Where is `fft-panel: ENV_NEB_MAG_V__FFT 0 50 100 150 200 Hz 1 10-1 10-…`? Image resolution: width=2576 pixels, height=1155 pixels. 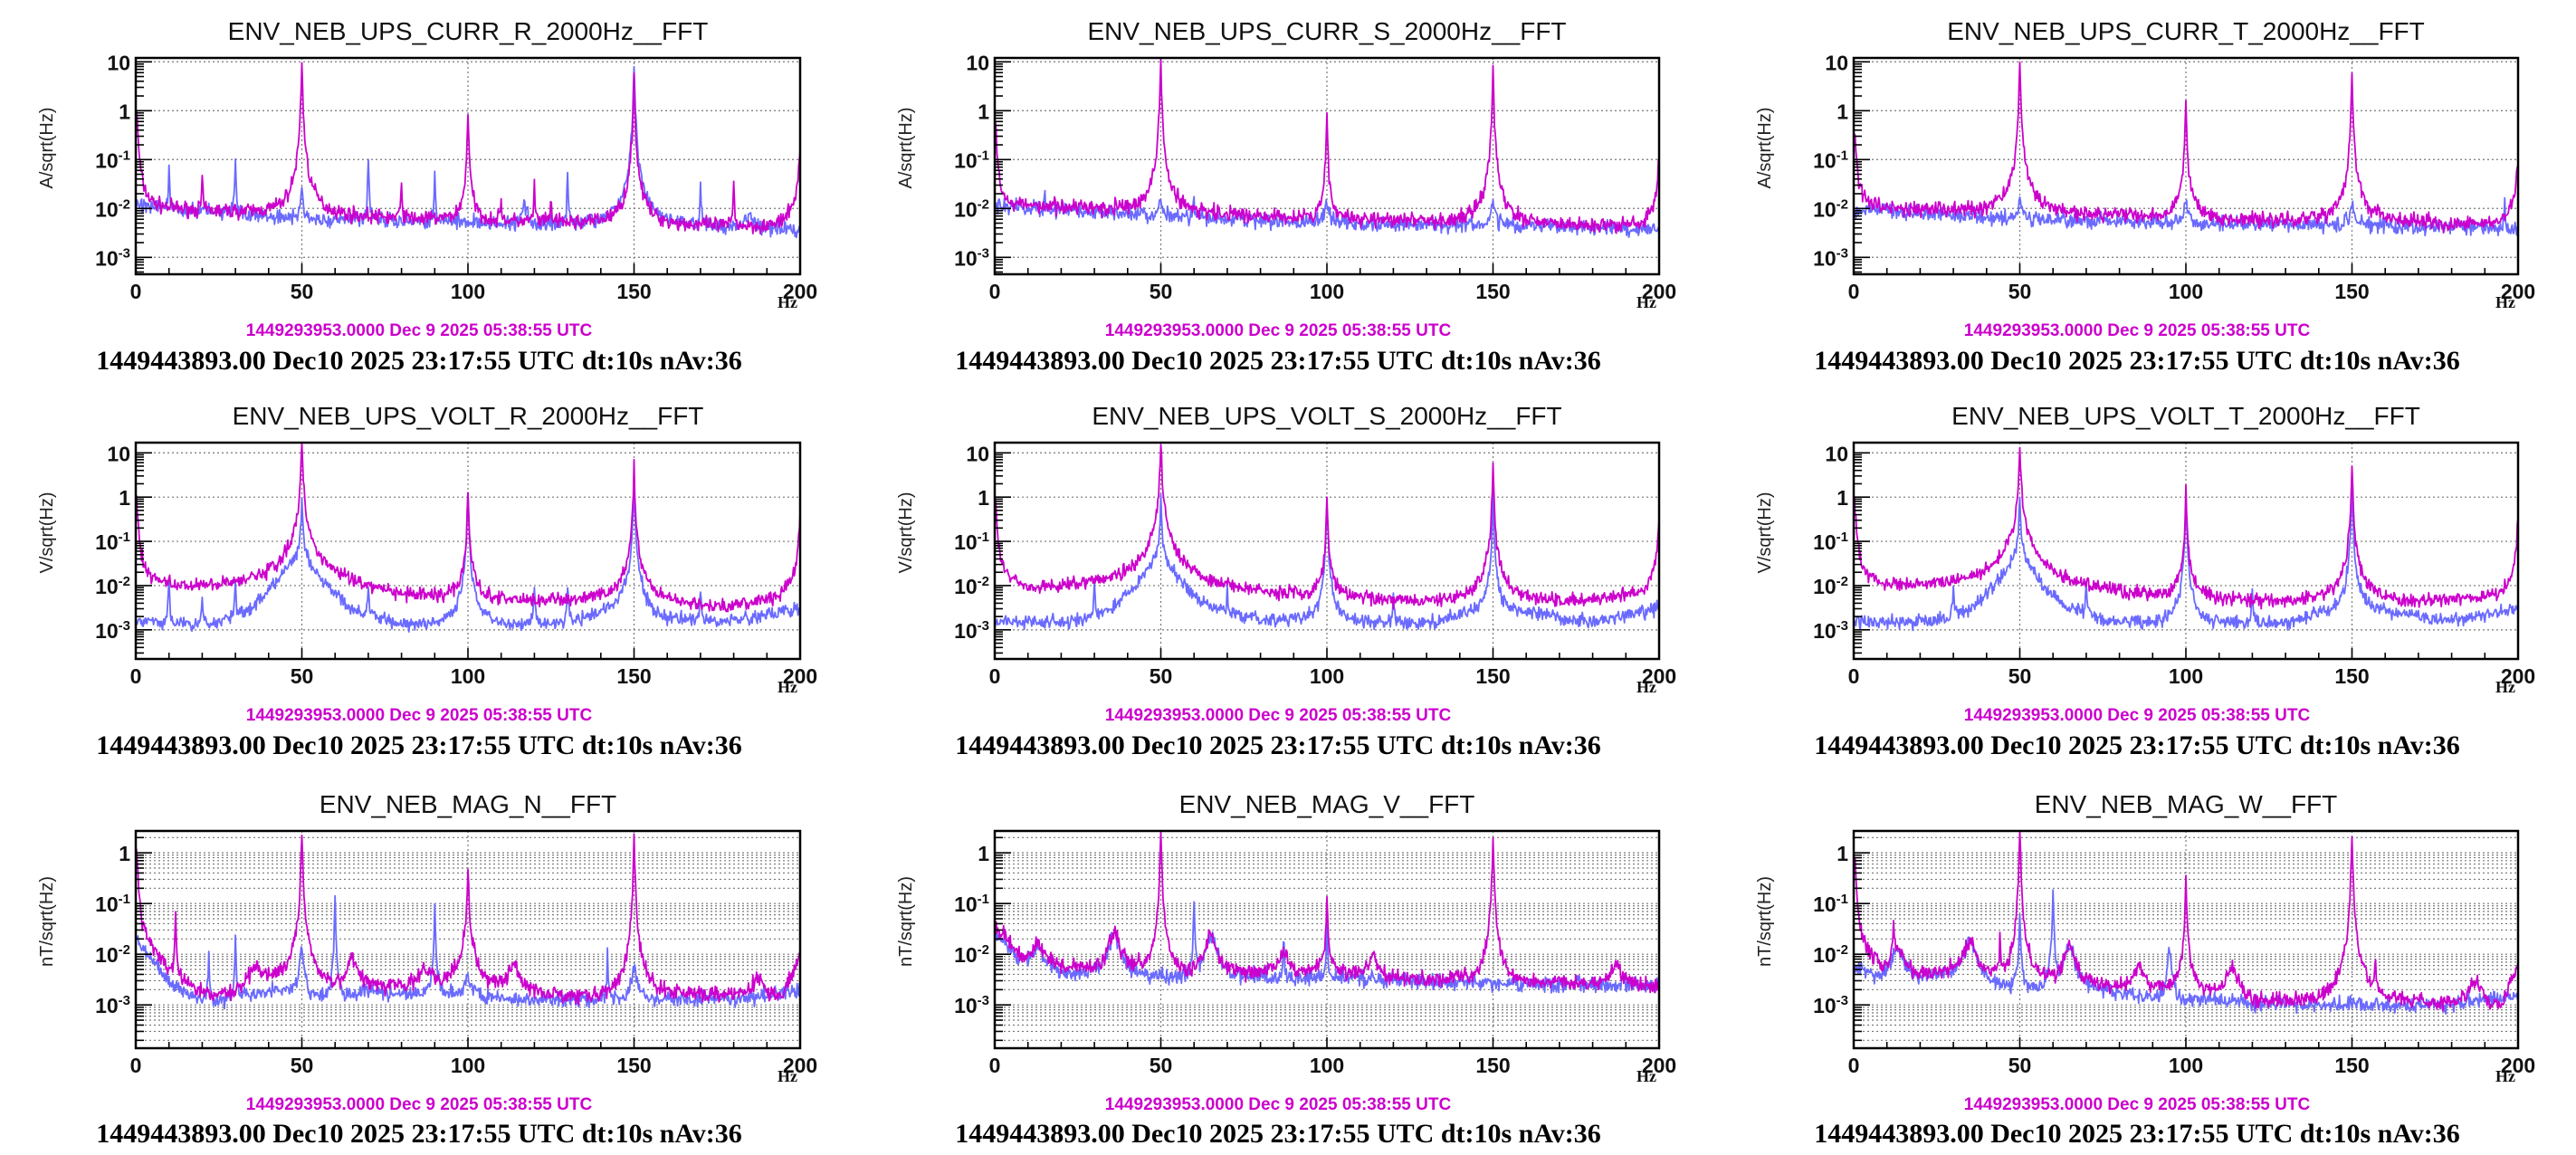 fft-panel: ENV_NEB_MAG_V__FFT 0 50 100 150 200 Hz 1 10-1 10-… is located at coordinates (1288, 961).